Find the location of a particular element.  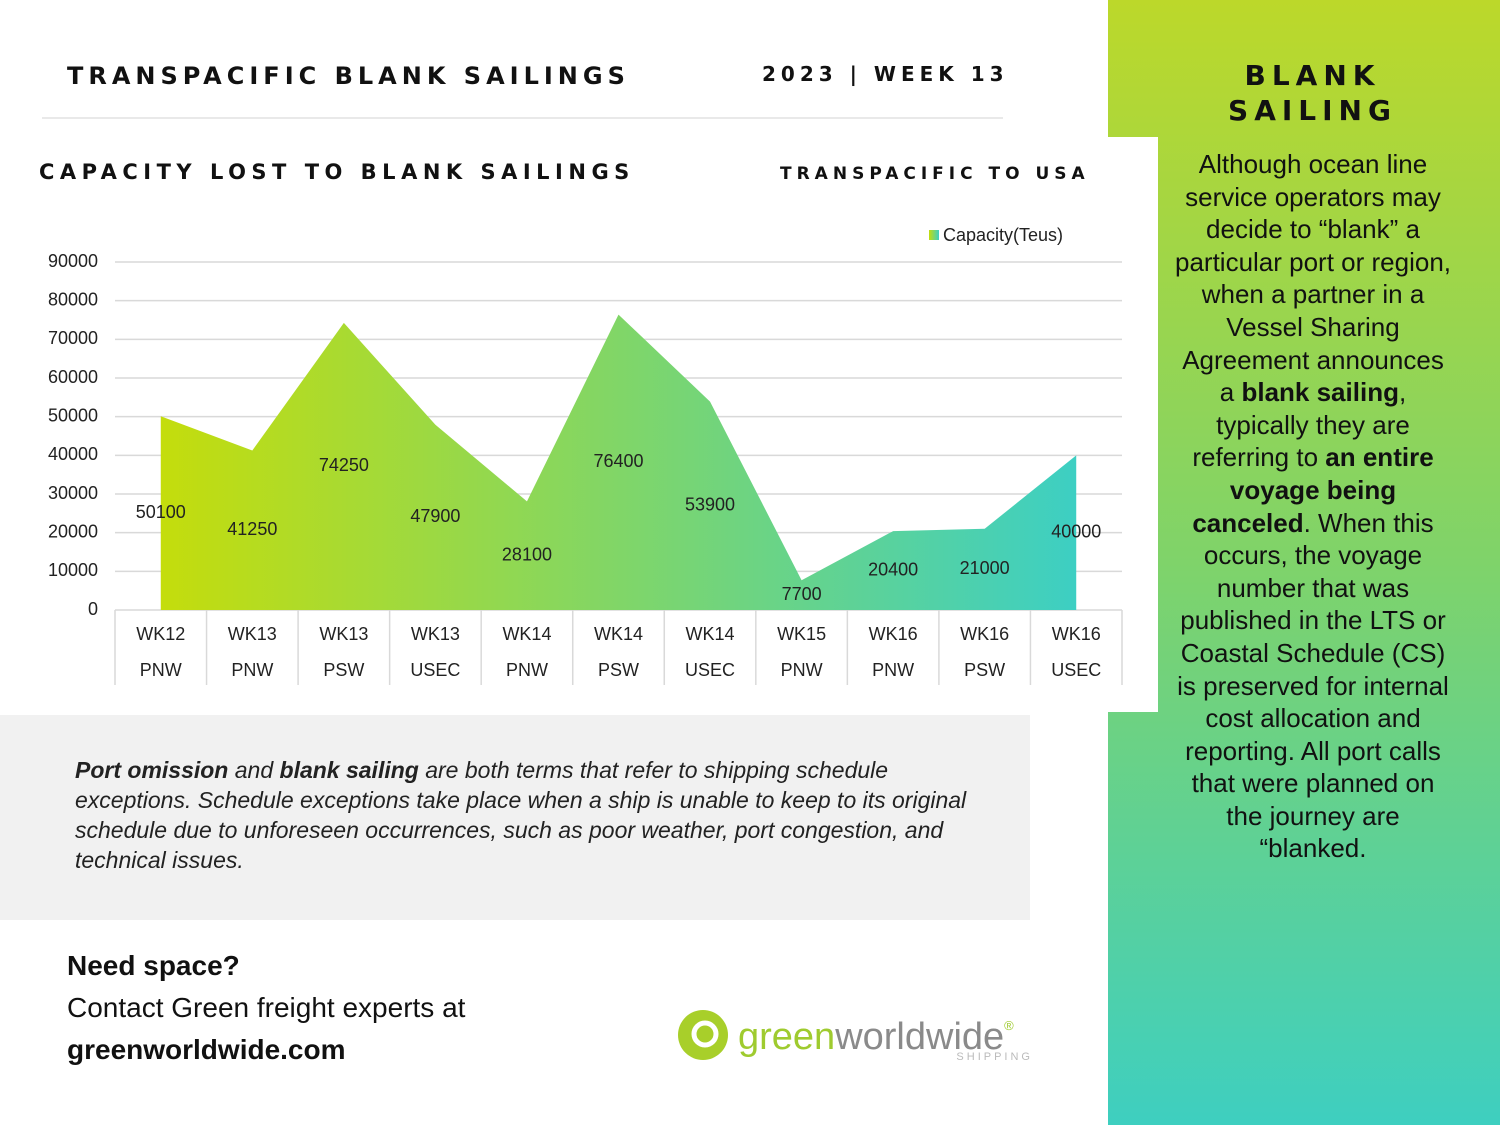

note-text: and is located at coordinates (254, 770).